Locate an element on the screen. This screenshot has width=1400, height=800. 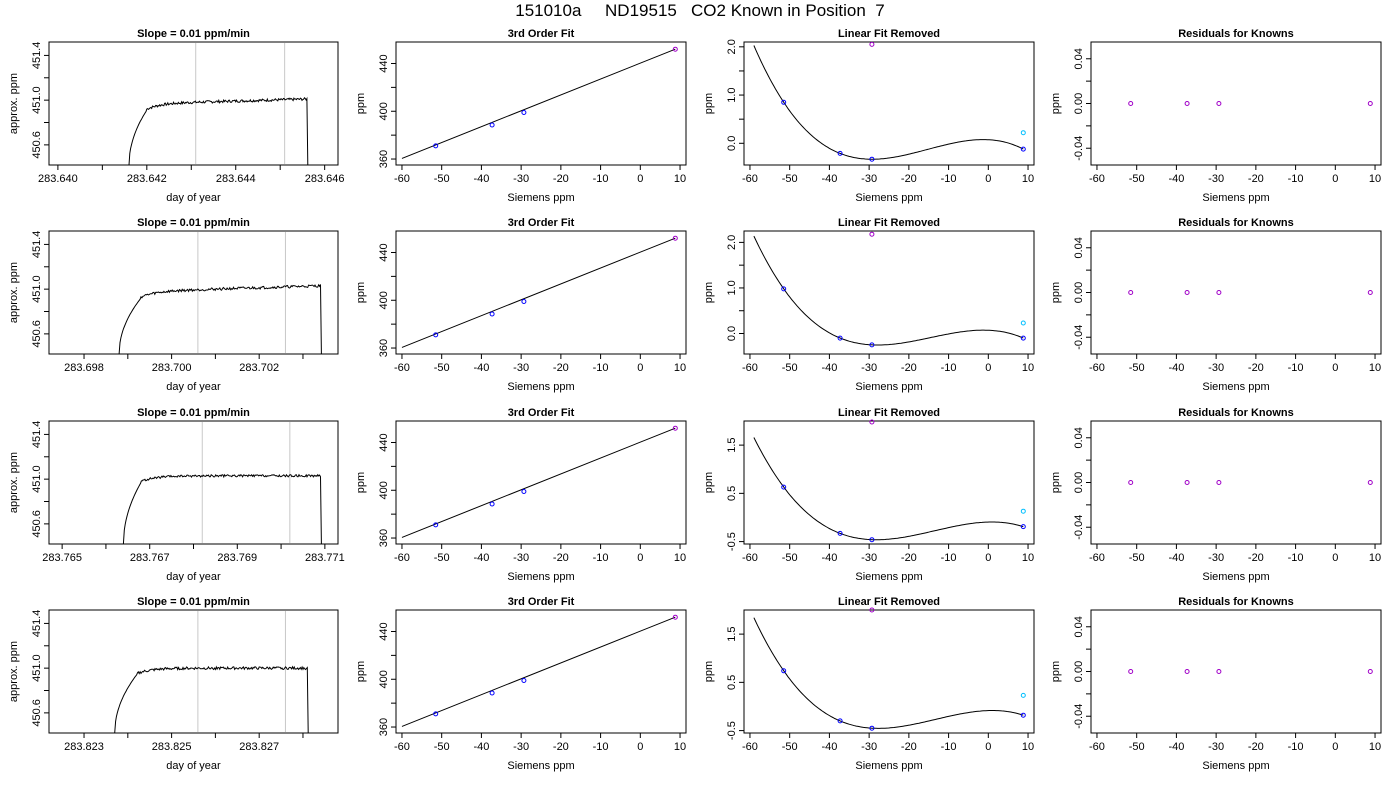
figure-title: 151010a ND19515 CO2 Known in Position 7 is located at coordinates (700, 10).